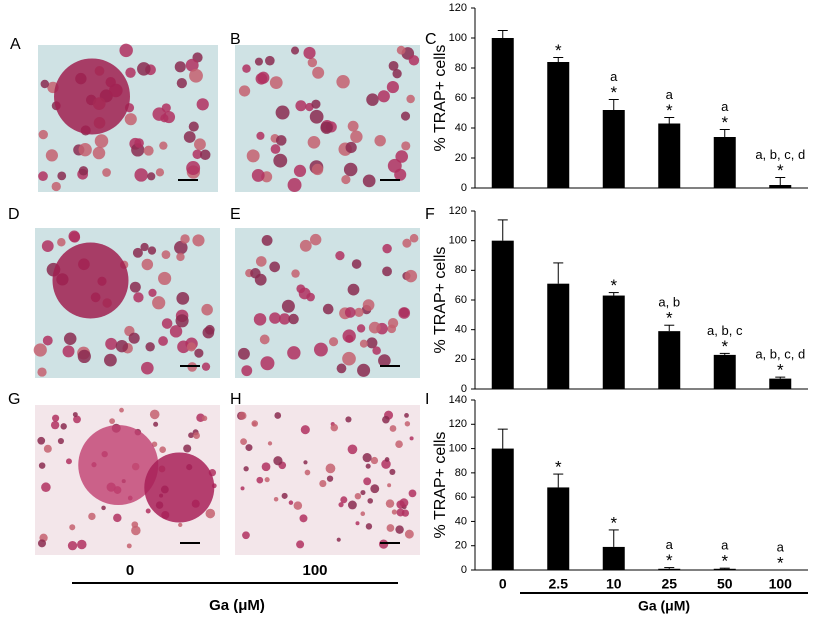 The height and width of the screenshot is (621, 827). Describe the element at coordinates (461, 68) in the screenshot. I see `y-tick-label: 80` at that location.